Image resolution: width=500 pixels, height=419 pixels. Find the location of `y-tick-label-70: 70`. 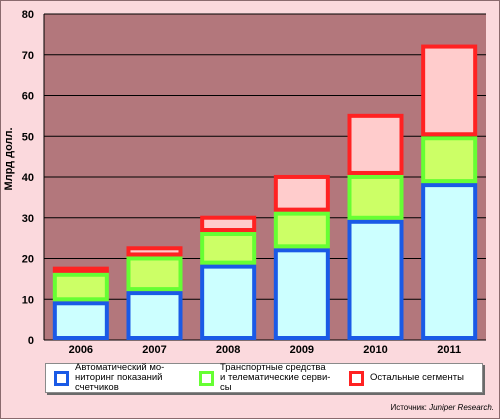

y-tick-label-70: 70 is located at coordinates (28, 56).